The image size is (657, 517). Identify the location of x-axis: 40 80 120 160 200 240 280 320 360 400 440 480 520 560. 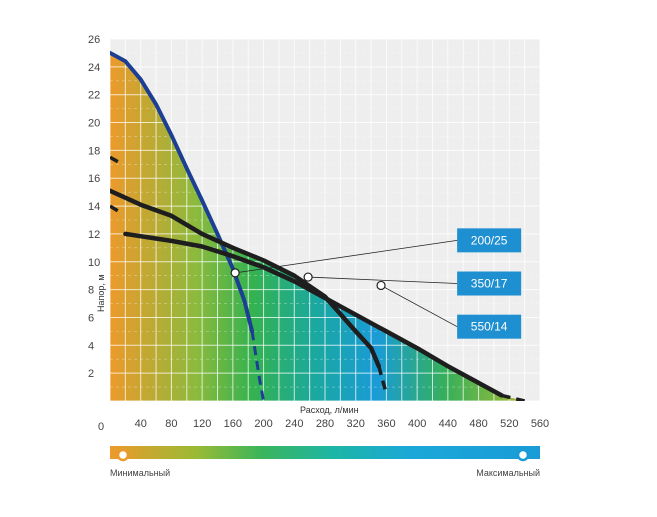
(342, 424).